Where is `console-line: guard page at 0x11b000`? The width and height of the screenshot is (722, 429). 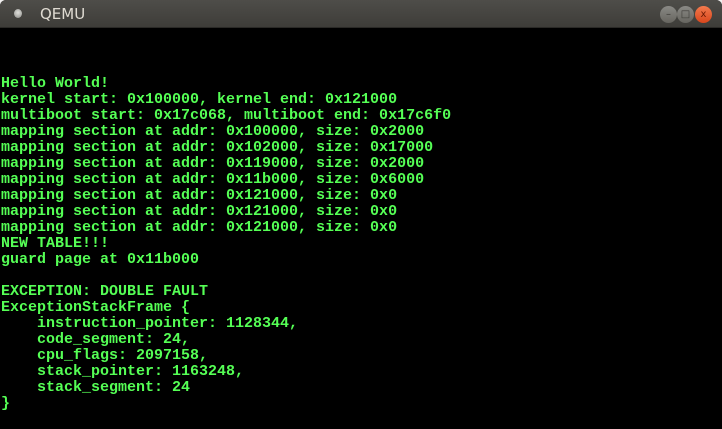 console-line: guard page at 0x11b000 is located at coordinates (100, 259).